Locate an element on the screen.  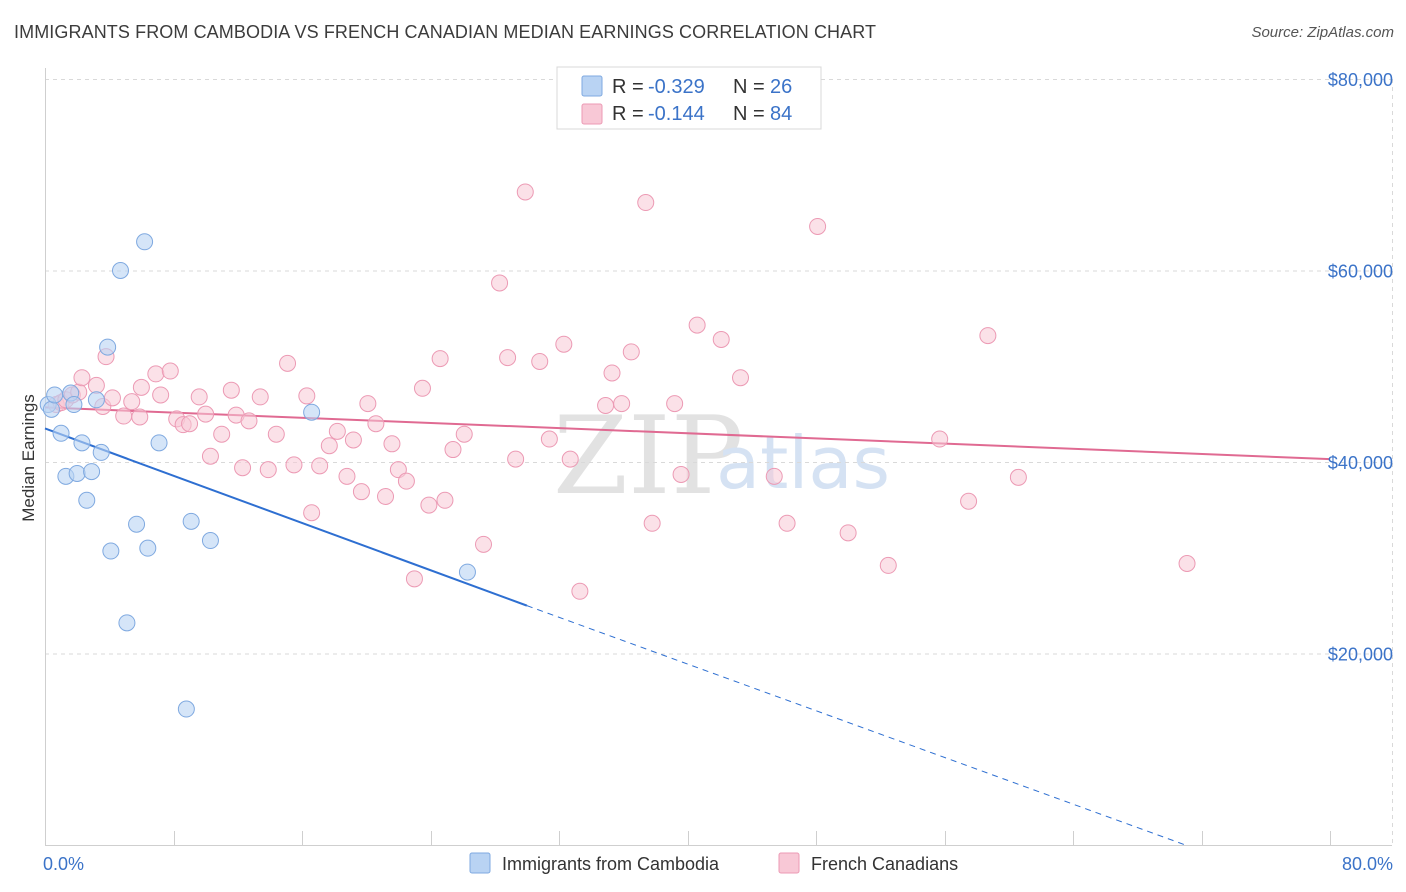
x-tick-label-0: 0.0% is located at coordinates (63, 864).